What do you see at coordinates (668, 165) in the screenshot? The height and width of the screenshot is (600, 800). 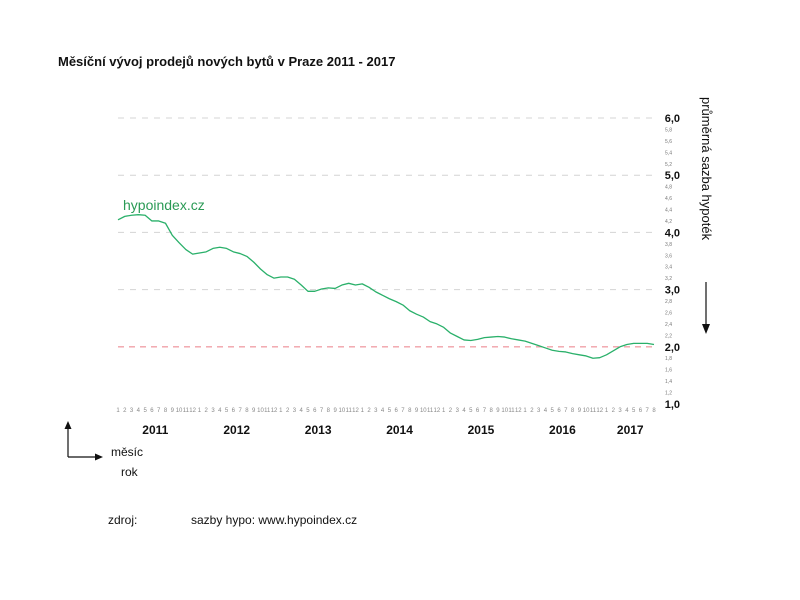 I see `y-tick-minor: 5,2` at bounding box center [668, 165].